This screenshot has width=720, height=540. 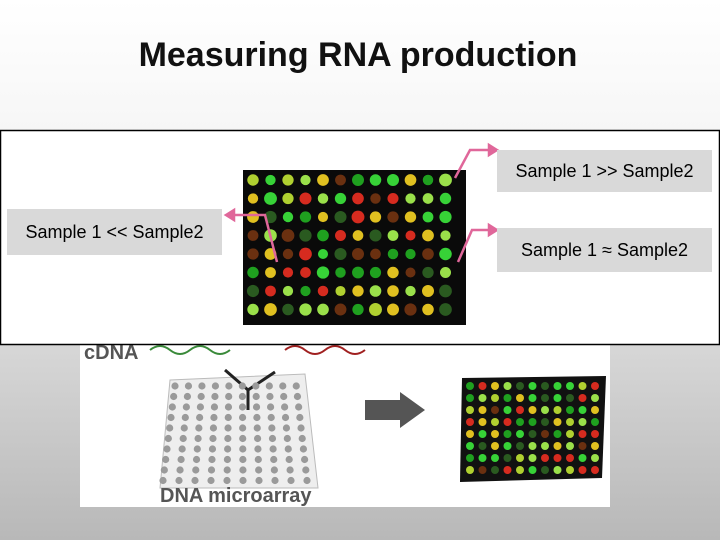 What do you see at coordinates (354, 247) in the screenshot?
I see `microarray-image` at bounding box center [354, 247].